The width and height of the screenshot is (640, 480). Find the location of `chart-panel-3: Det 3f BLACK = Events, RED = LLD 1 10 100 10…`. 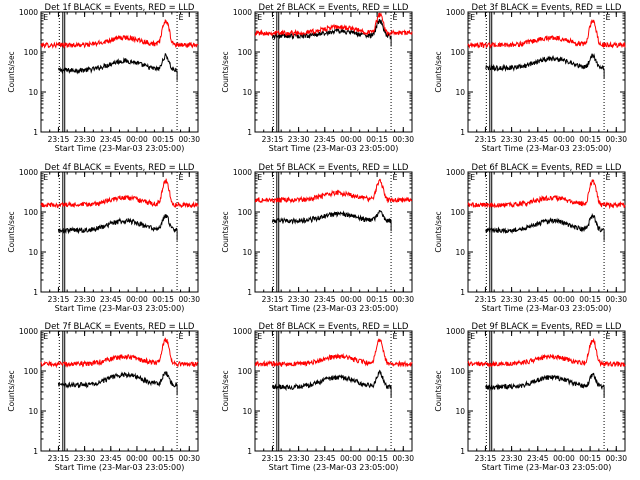

chart-panel-3: Det 3f BLACK = Events, RED = LLD 1 10 100 10… is located at coordinates (530, 78).